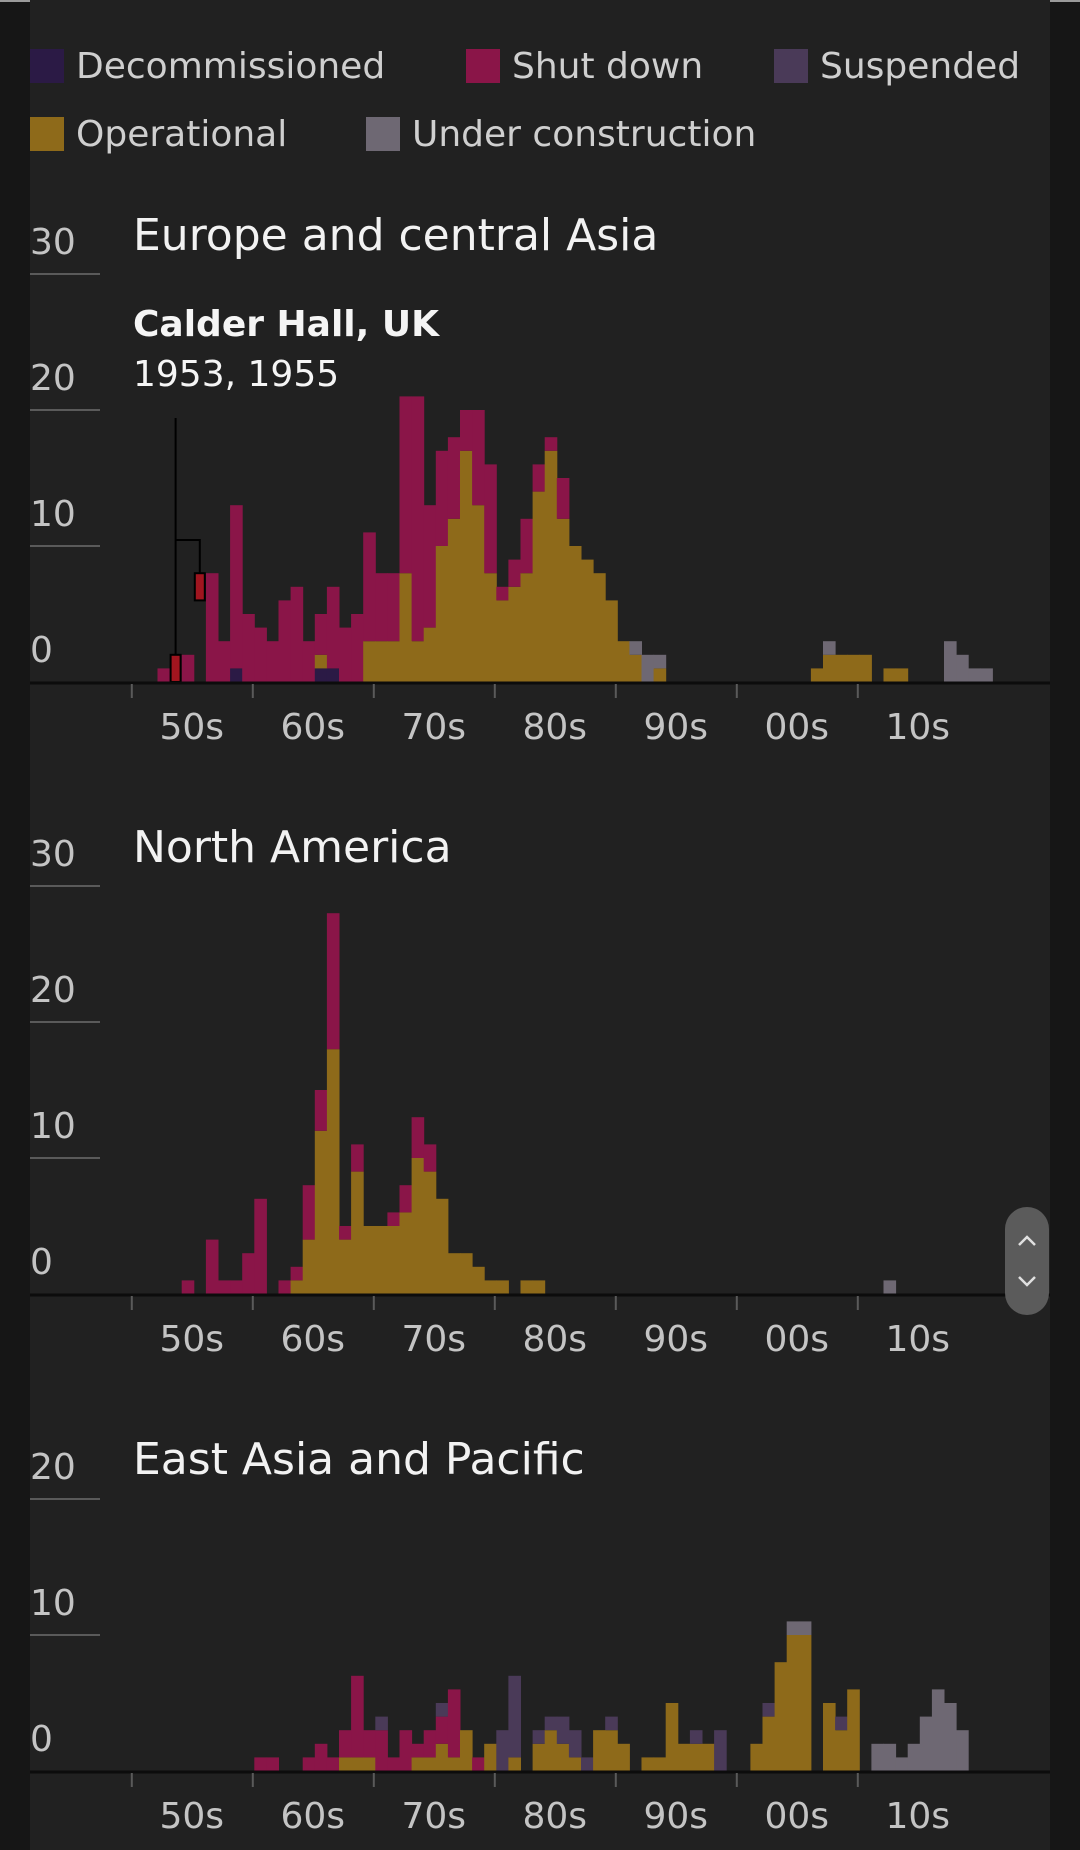  Describe the element at coordinates (1027, 1261) in the screenshot. I see `scroll-handle` at that location.